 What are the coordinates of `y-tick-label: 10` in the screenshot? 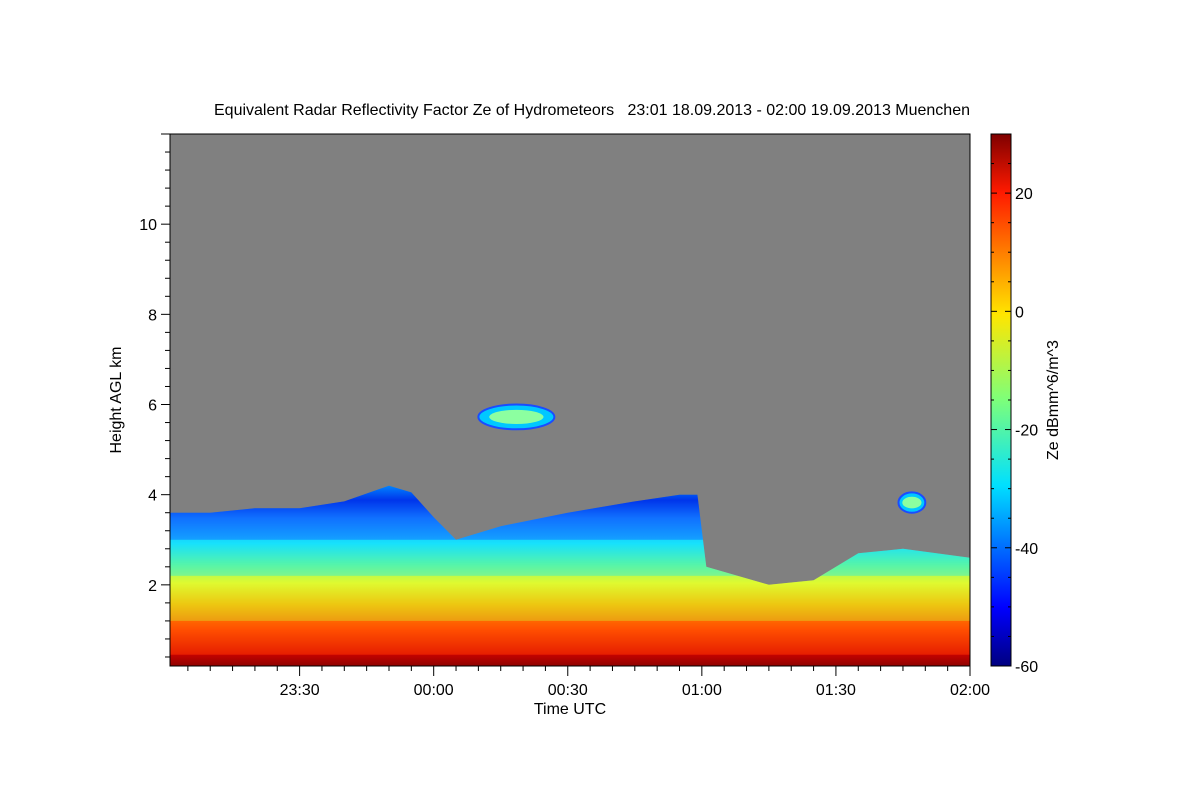 It's located at (148, 225).